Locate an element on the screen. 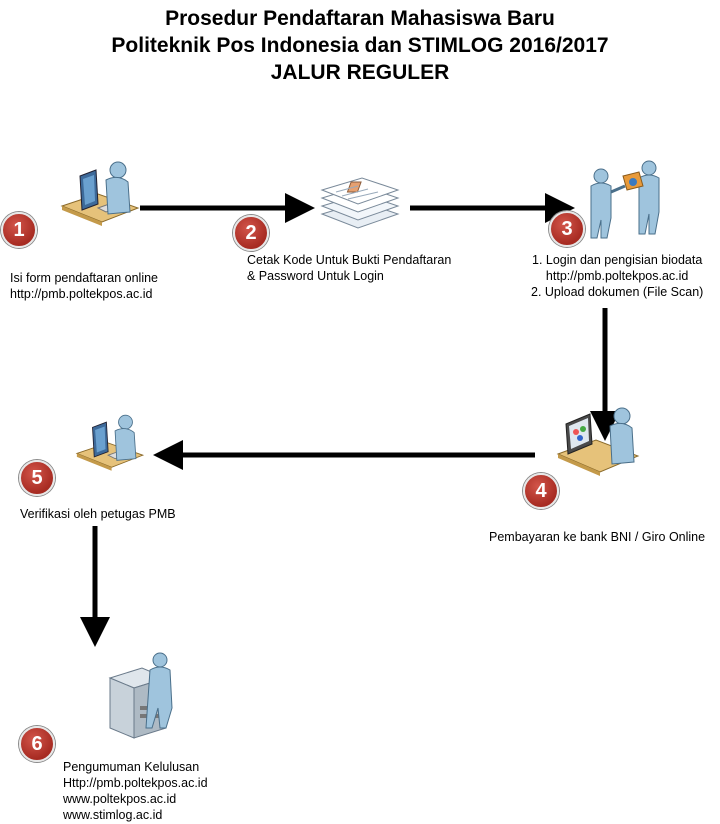  step-badge-1: 1 is located at coordinates (19, 230).